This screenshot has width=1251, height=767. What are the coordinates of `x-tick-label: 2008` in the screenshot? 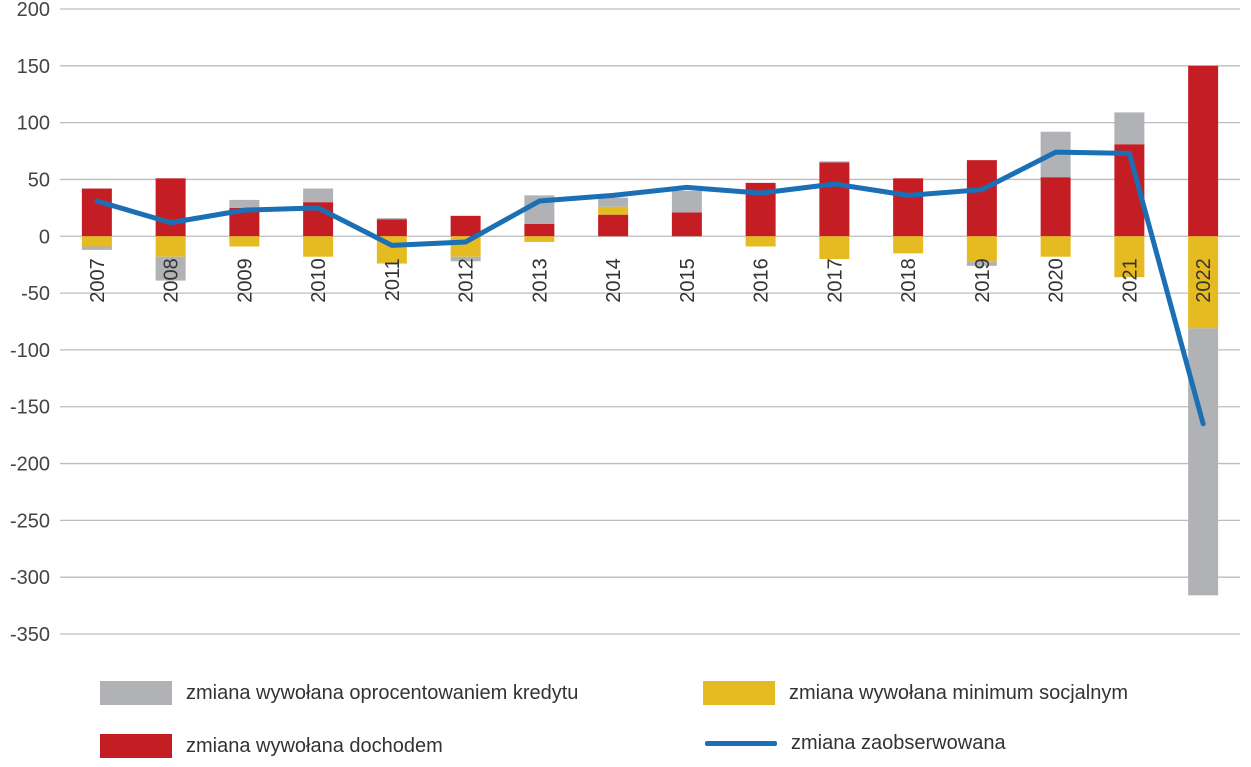 It's located at (172, 280).